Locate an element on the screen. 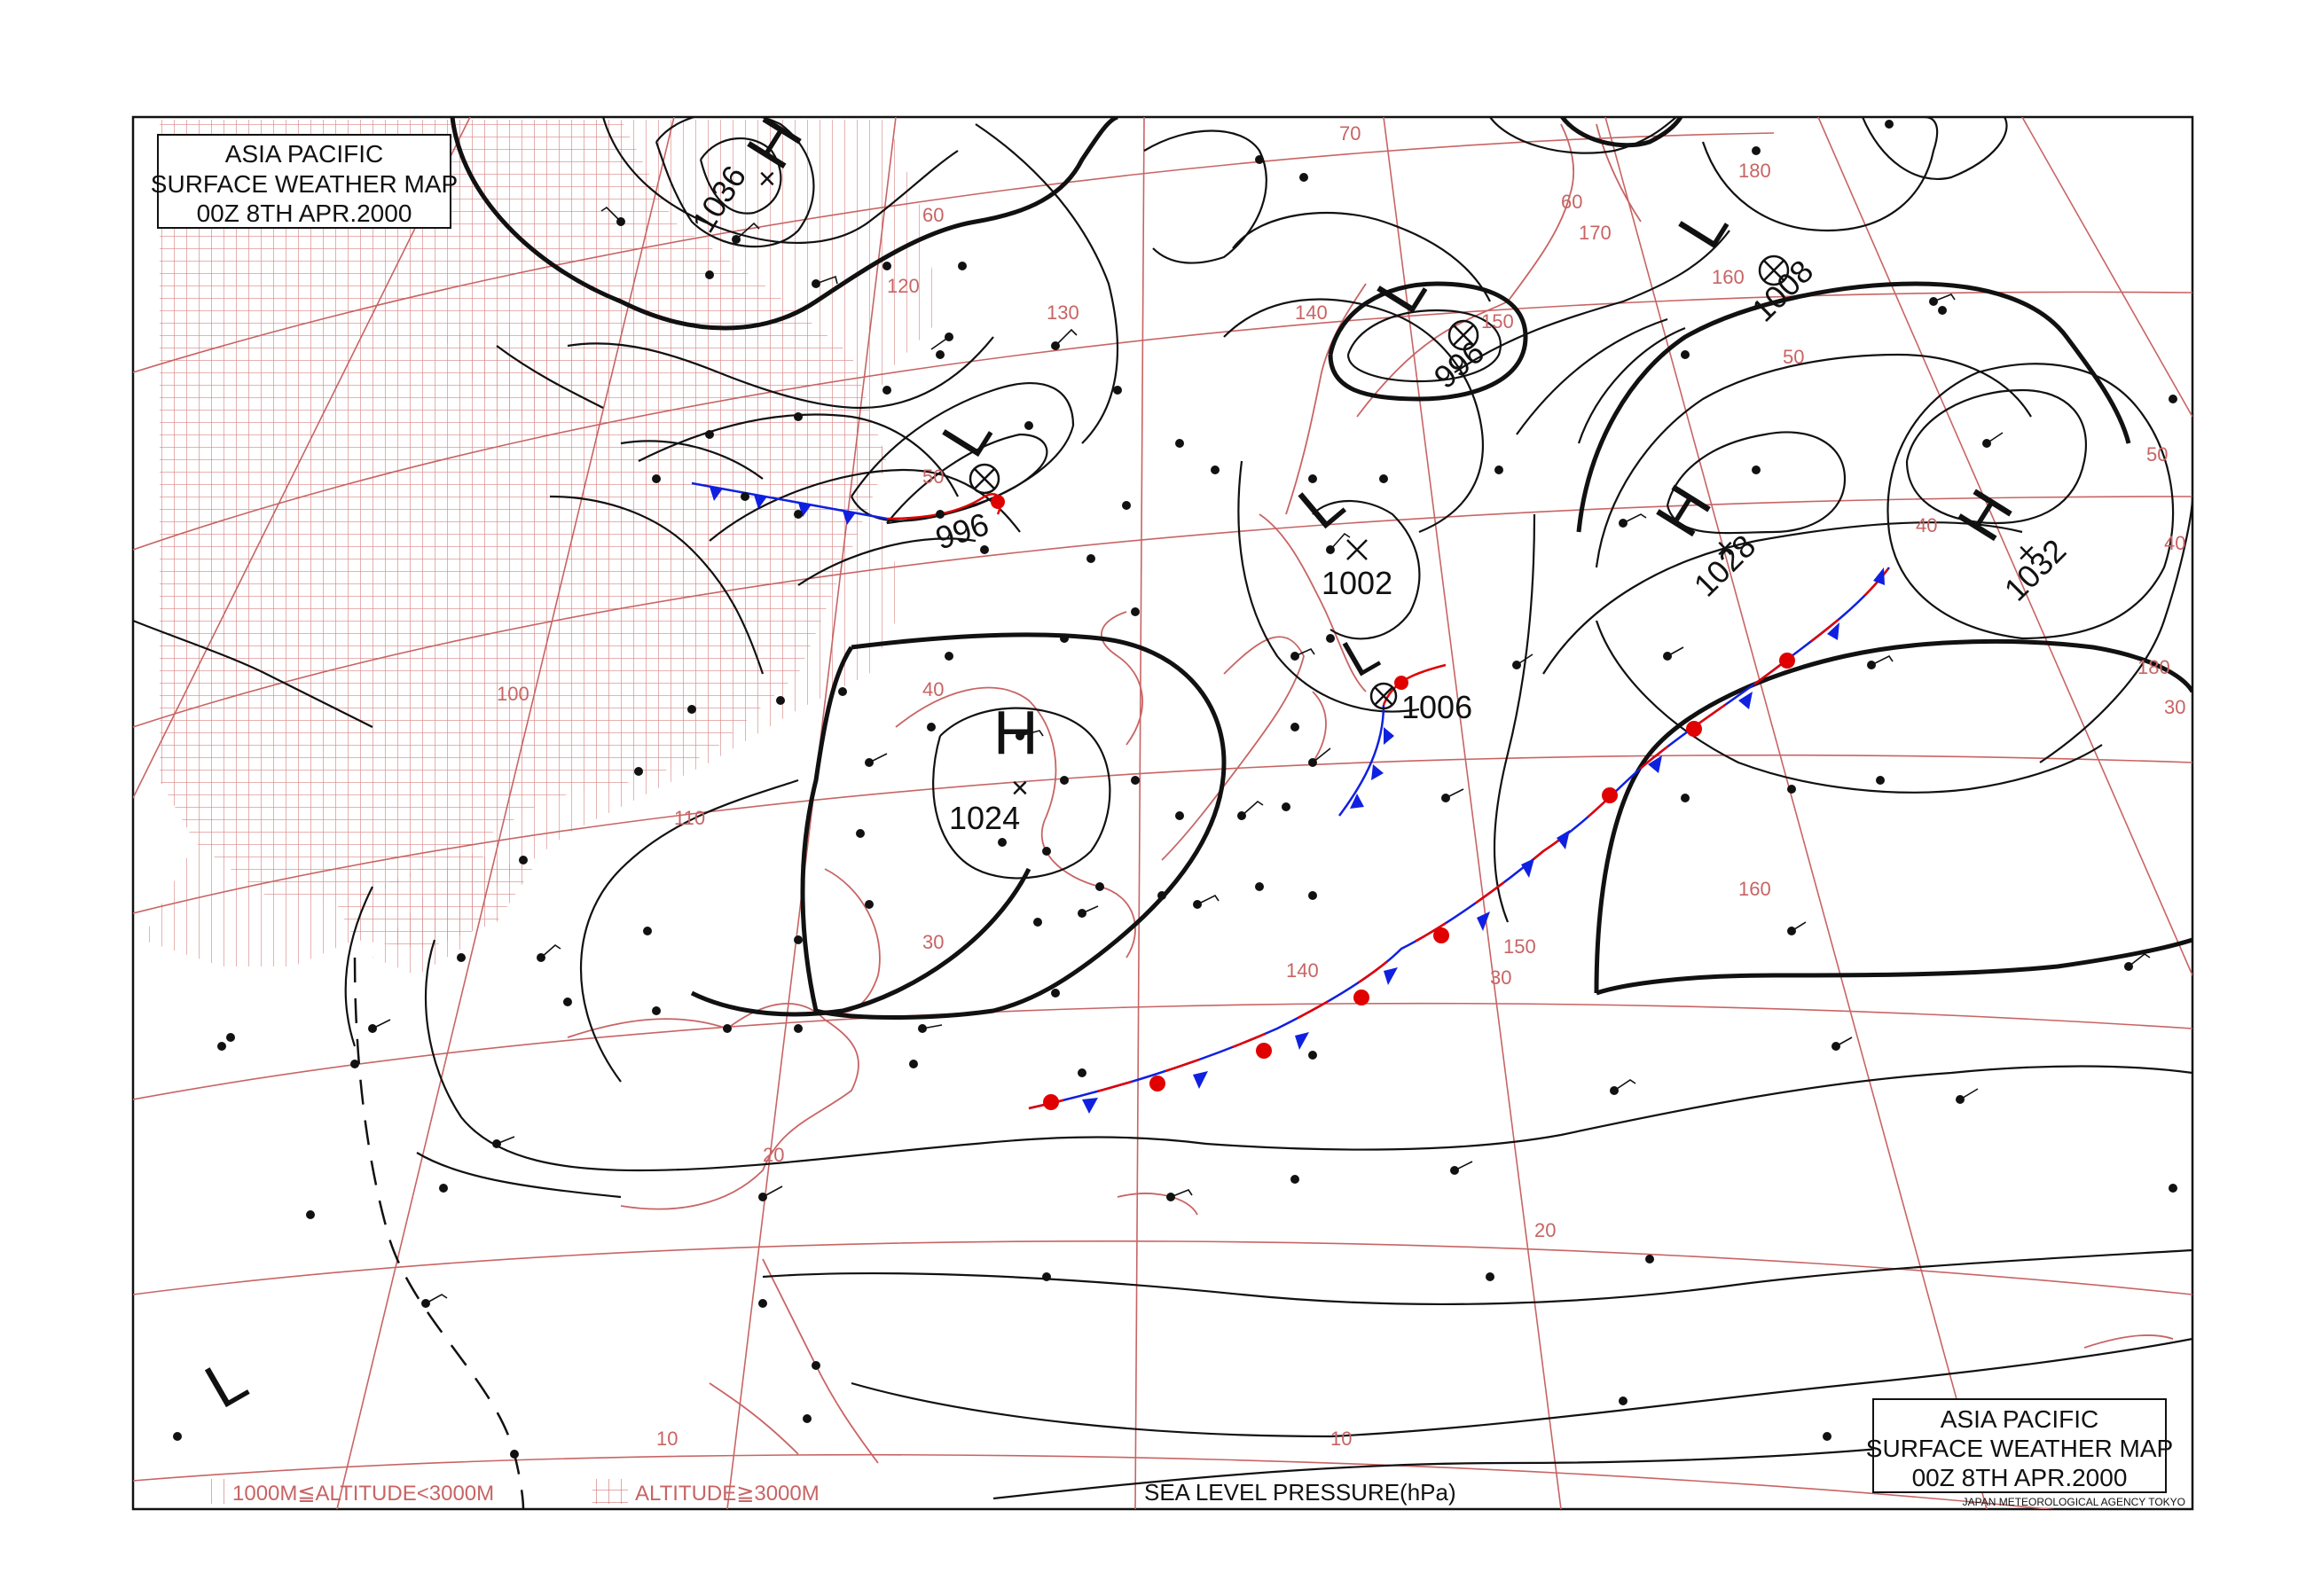 This screenshot has width=2306, height=1596. high-center-1028: H × 1028 is located at coordinates (1703, 539).